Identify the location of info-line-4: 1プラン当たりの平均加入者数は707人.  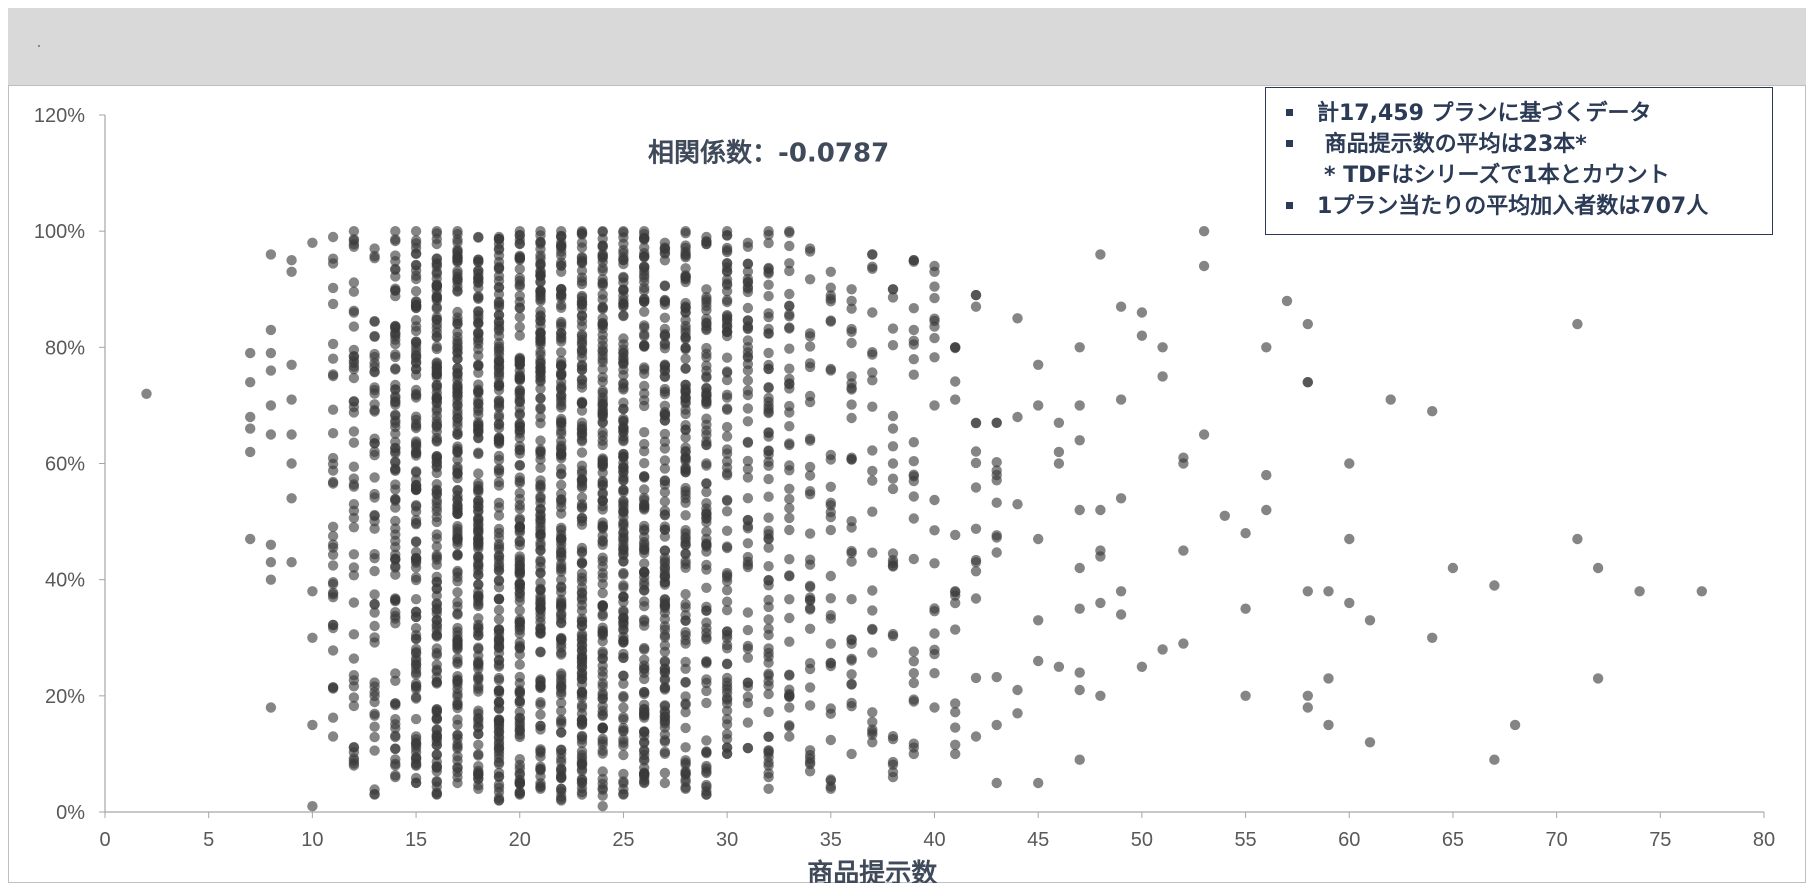
(1523, 206).